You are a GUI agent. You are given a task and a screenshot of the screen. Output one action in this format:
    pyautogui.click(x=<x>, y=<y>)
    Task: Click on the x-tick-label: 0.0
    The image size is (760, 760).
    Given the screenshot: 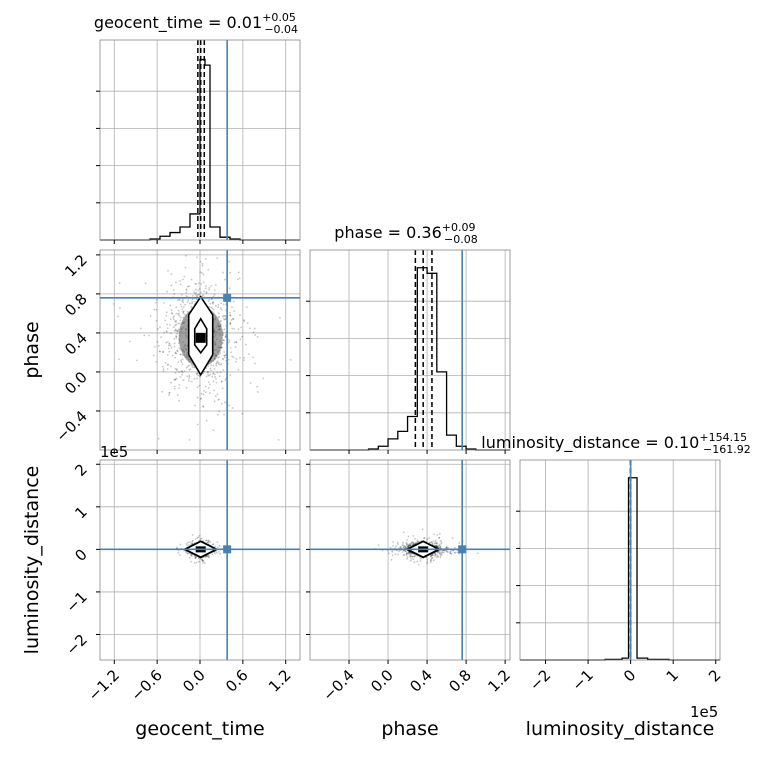 What is the action you would take?
    pyautogui.click(x=382, y=681)
    